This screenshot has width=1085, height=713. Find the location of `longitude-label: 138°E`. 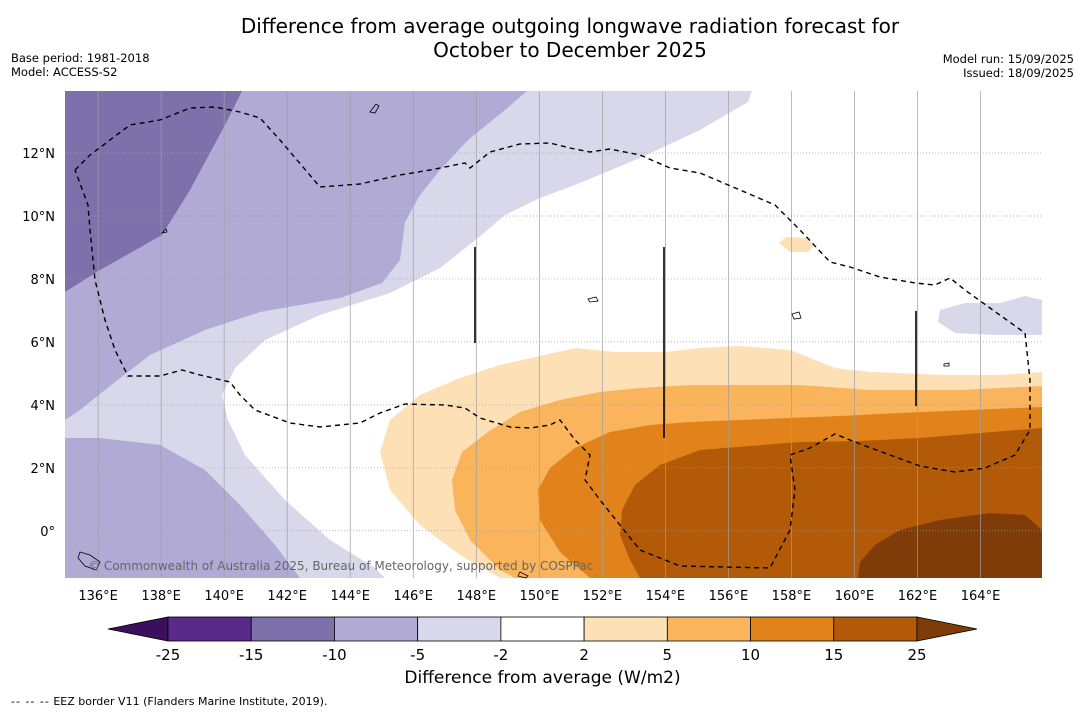

longitude-label: 138°E is located at coordinates (161, 596).